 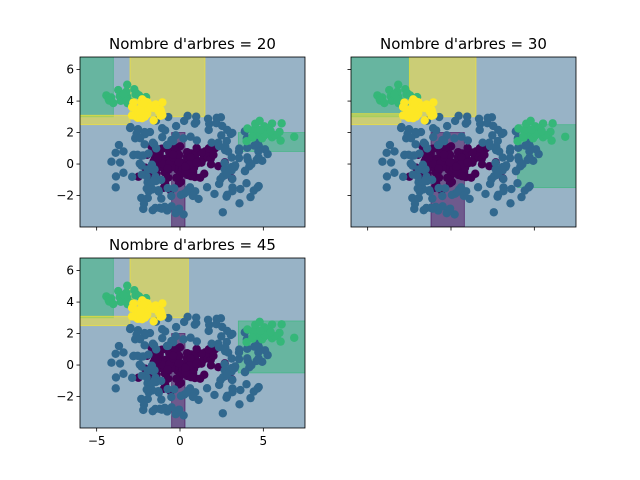 I want to click on y-tick-label: 4, so click(x=70, y=101).